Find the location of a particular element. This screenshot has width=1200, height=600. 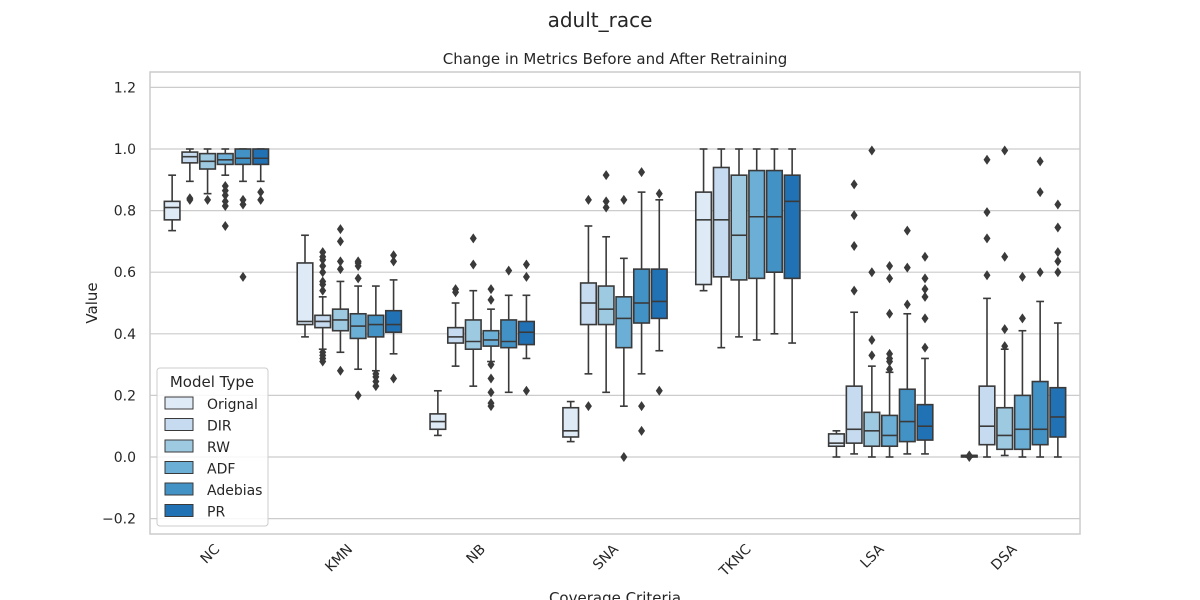

y-tick-label: 0.8 is located at coordinates (125, 212).